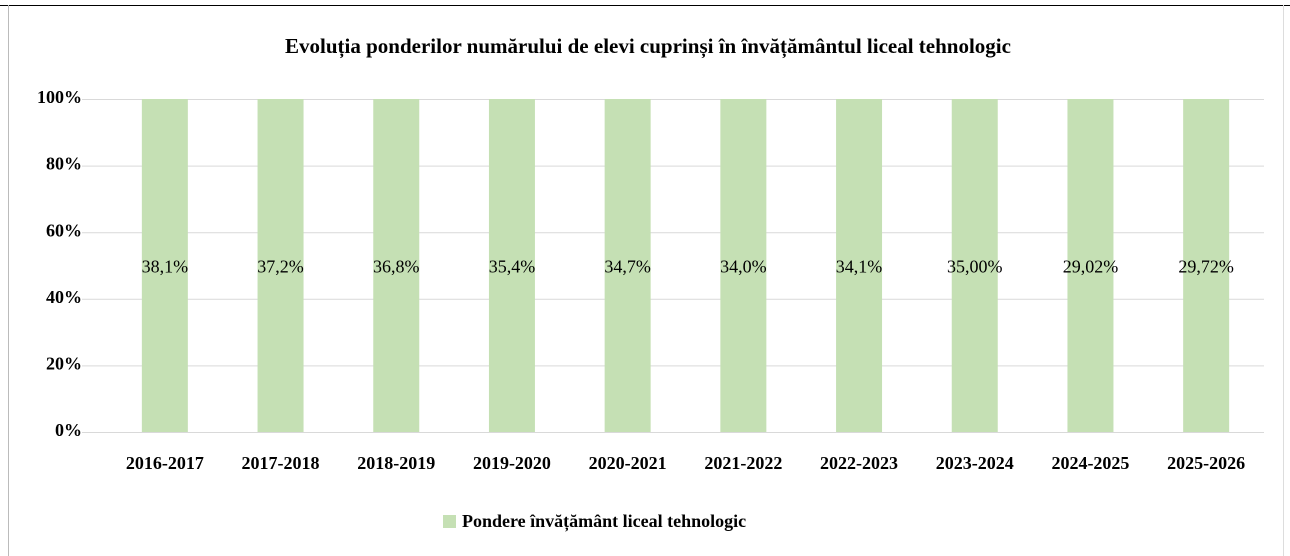  I want to click on y-tick-label: 0%, so click(68, 430).